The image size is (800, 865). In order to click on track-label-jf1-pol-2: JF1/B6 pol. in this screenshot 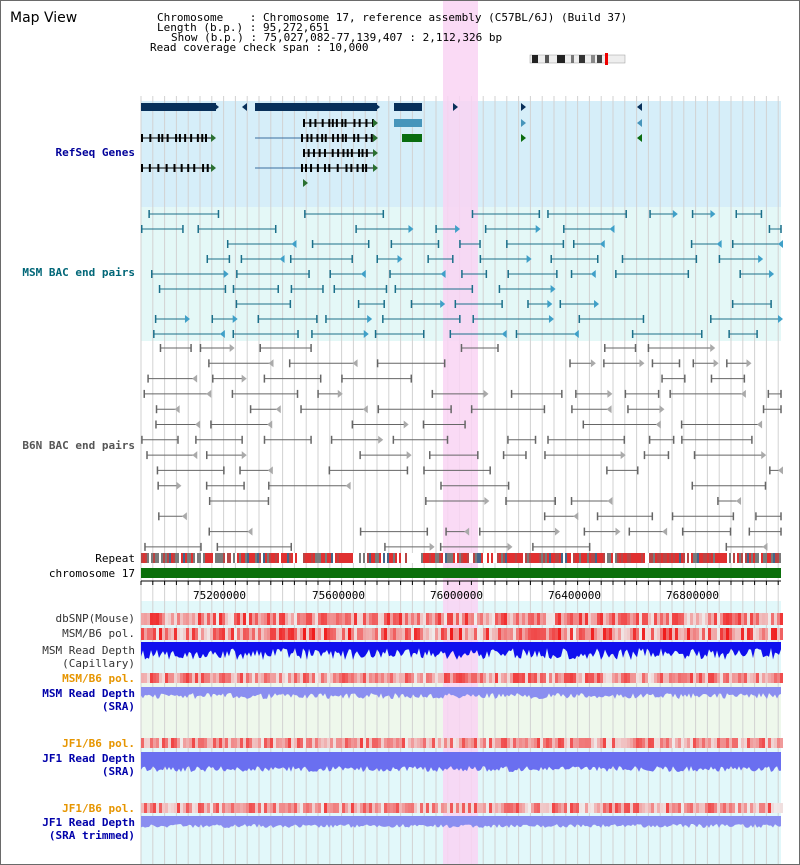, I will do `click(98, 808)`.